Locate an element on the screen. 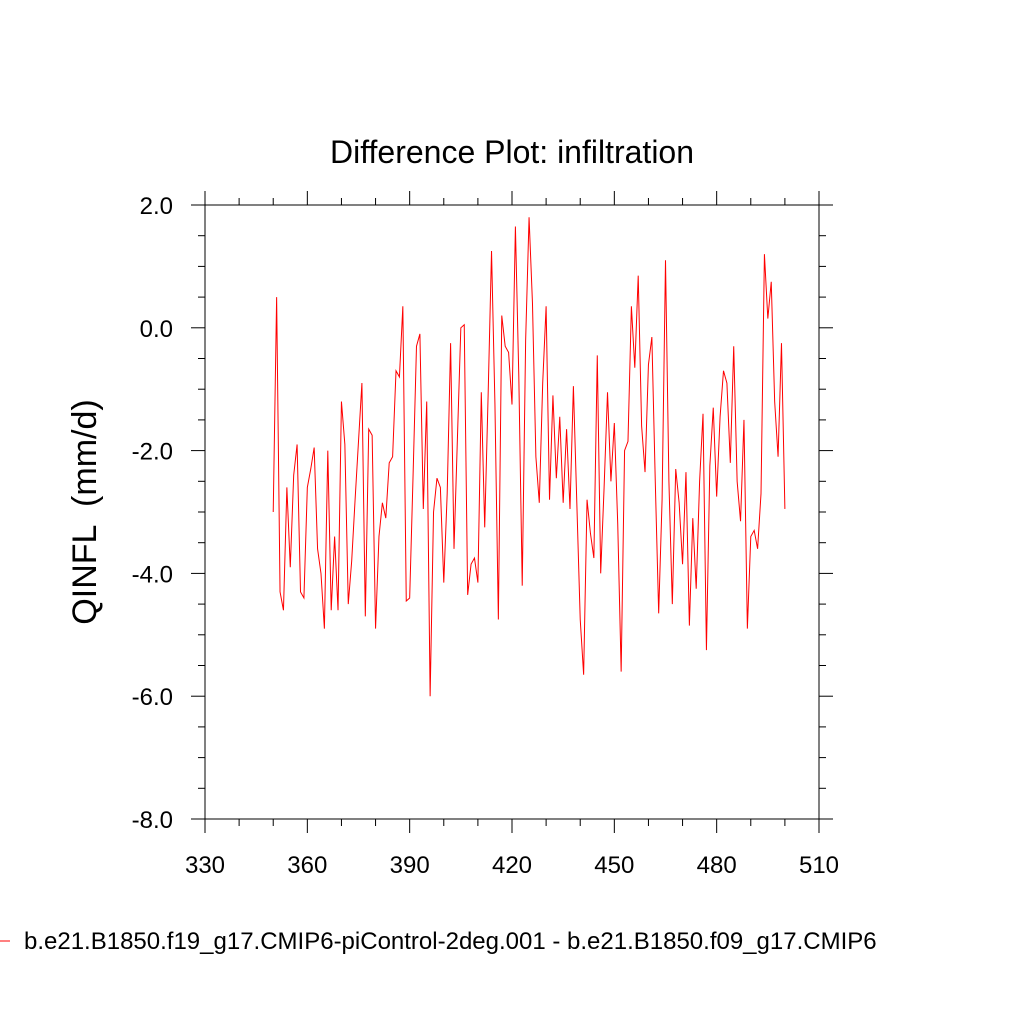  y-tick-label-1: -6.0 is located at coordinates (152, 697).